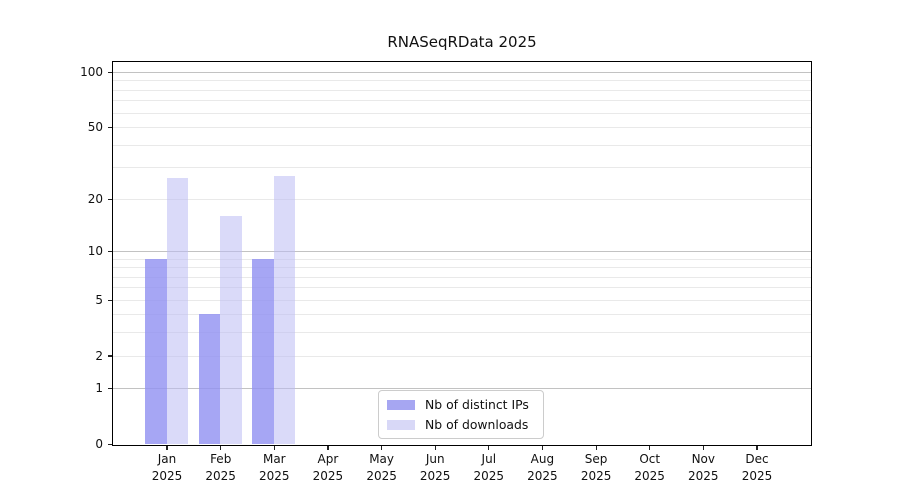  Describe the element at coordinates (95, 198) in the screenshot. I see `y-tick-label-20: 20` at that location.